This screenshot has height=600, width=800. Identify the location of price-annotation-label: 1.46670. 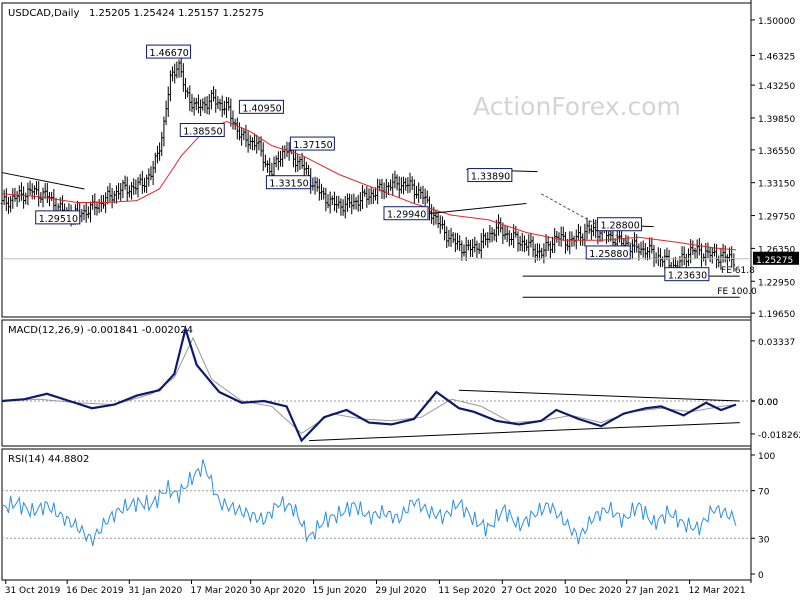
(169, 53).